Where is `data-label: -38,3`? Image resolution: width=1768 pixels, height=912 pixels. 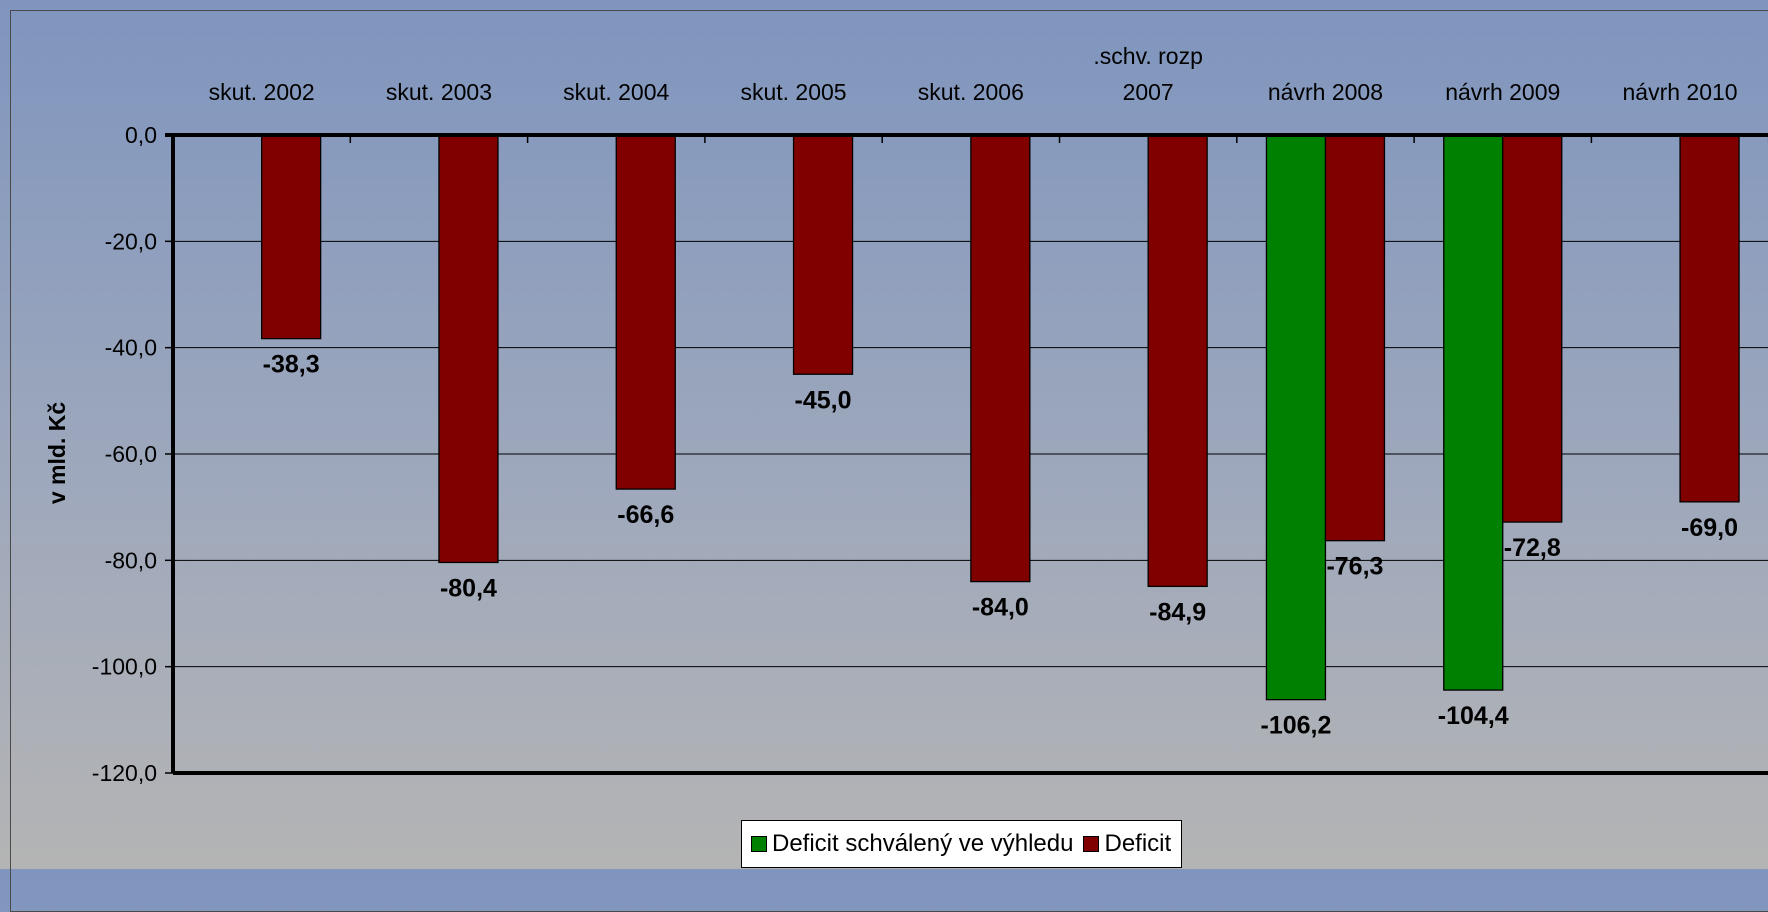
data-label: -38,3 is located at coordinates (291, 365).